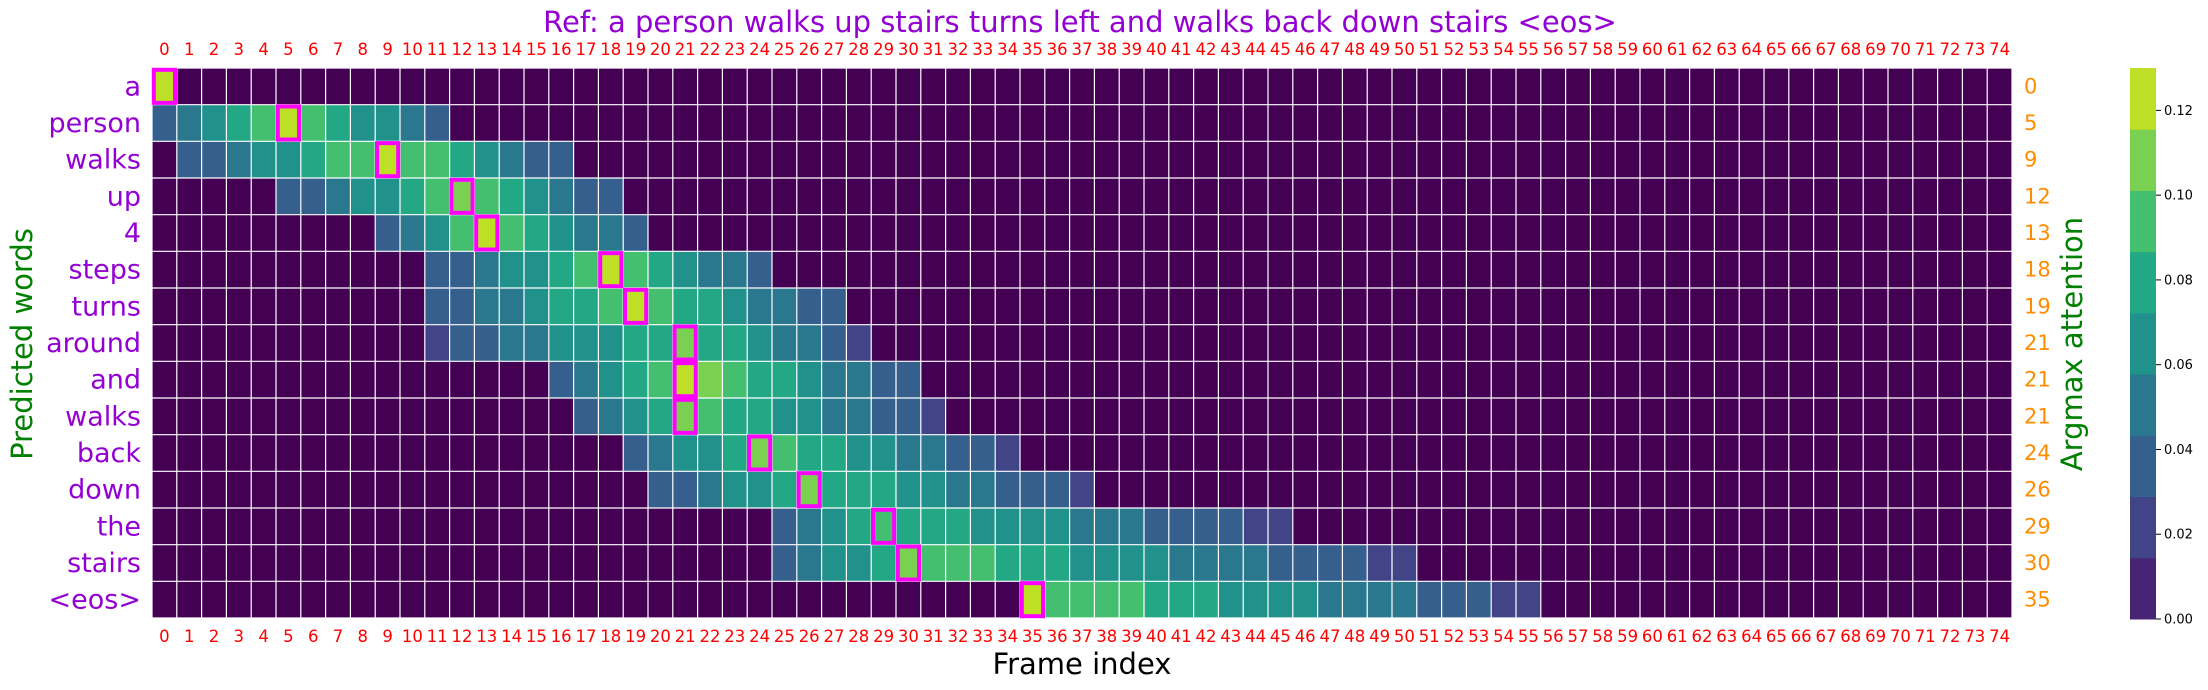 The height and width of the screenshot is (690, 2208). Describe the element at coordinates (189, 49) in the screenshot. I see `x-tick-label-top: 1` at that location.